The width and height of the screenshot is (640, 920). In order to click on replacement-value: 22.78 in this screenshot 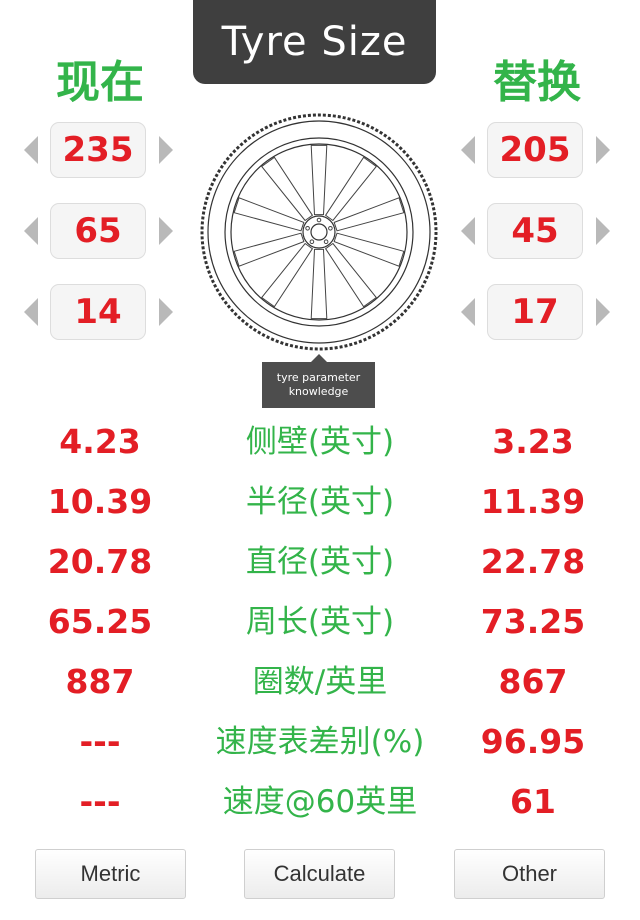, I will do `click(533, 561)`.